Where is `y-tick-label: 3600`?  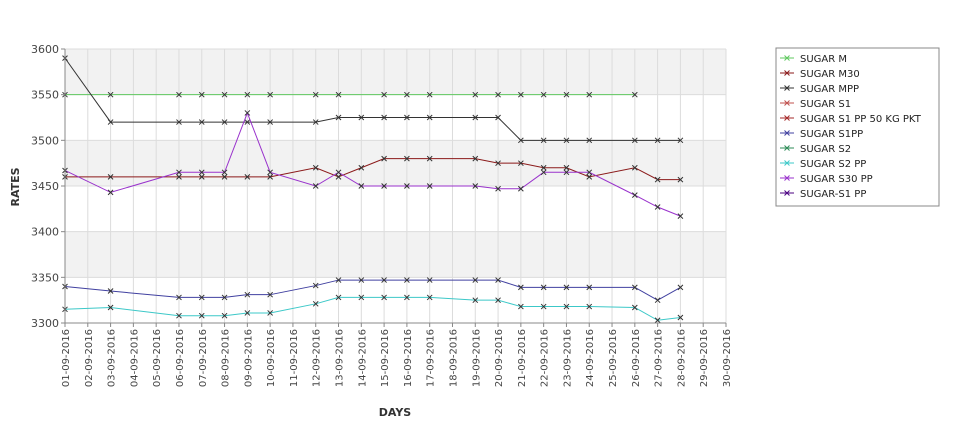
y-tick-label: 3600 is located at coordinates (45, 49).